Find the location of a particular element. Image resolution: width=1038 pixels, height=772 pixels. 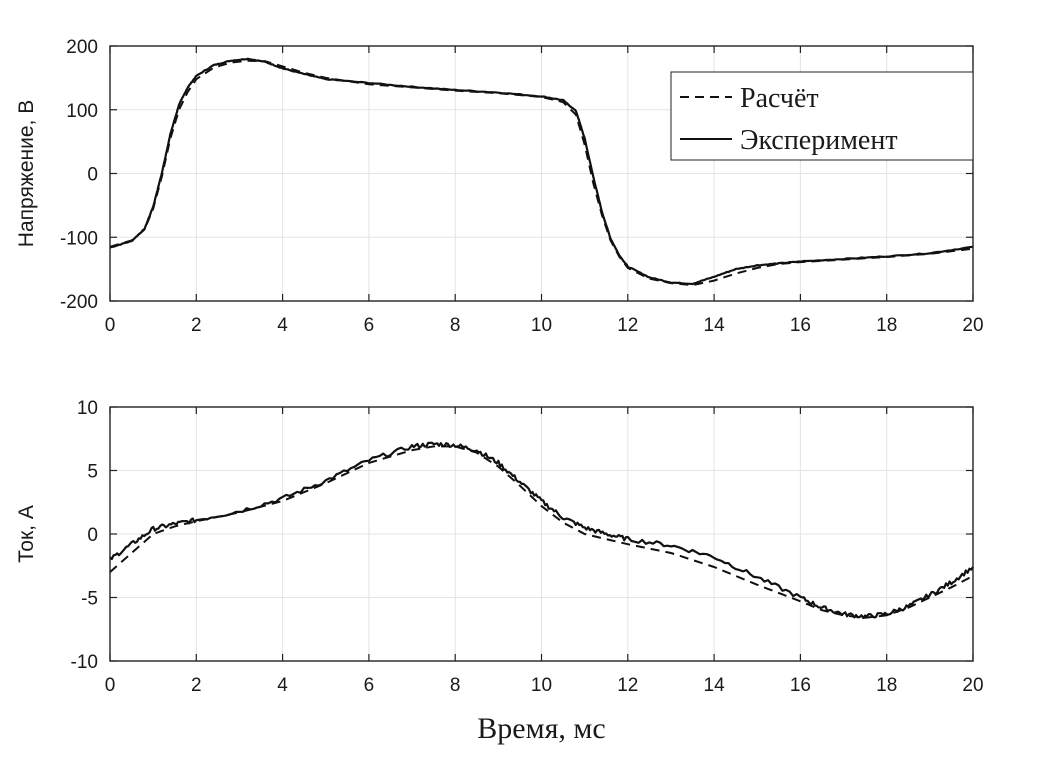

y-axis-label: Ток, А is located at coordinates (26, 534).